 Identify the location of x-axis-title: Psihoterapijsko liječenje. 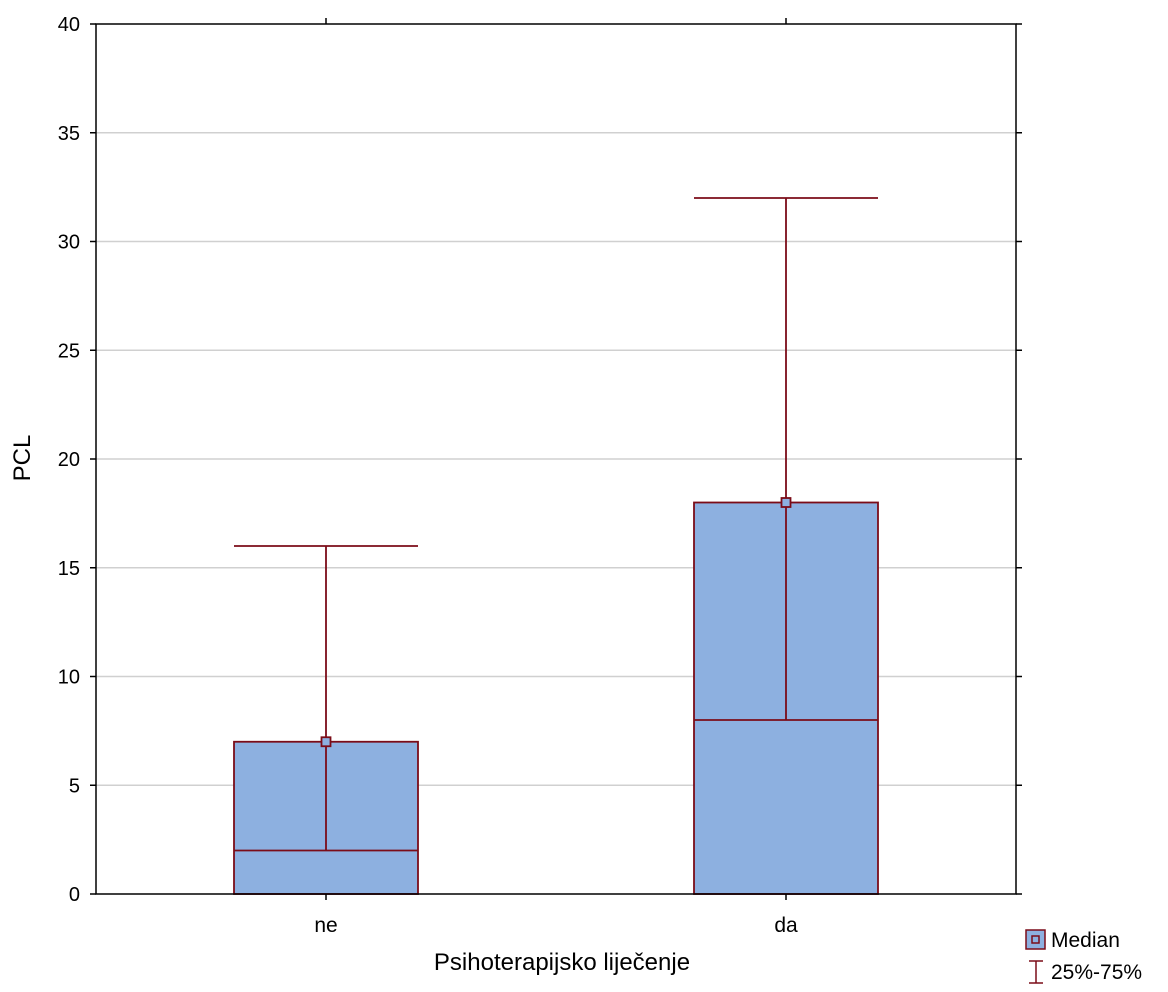
(562, 962).